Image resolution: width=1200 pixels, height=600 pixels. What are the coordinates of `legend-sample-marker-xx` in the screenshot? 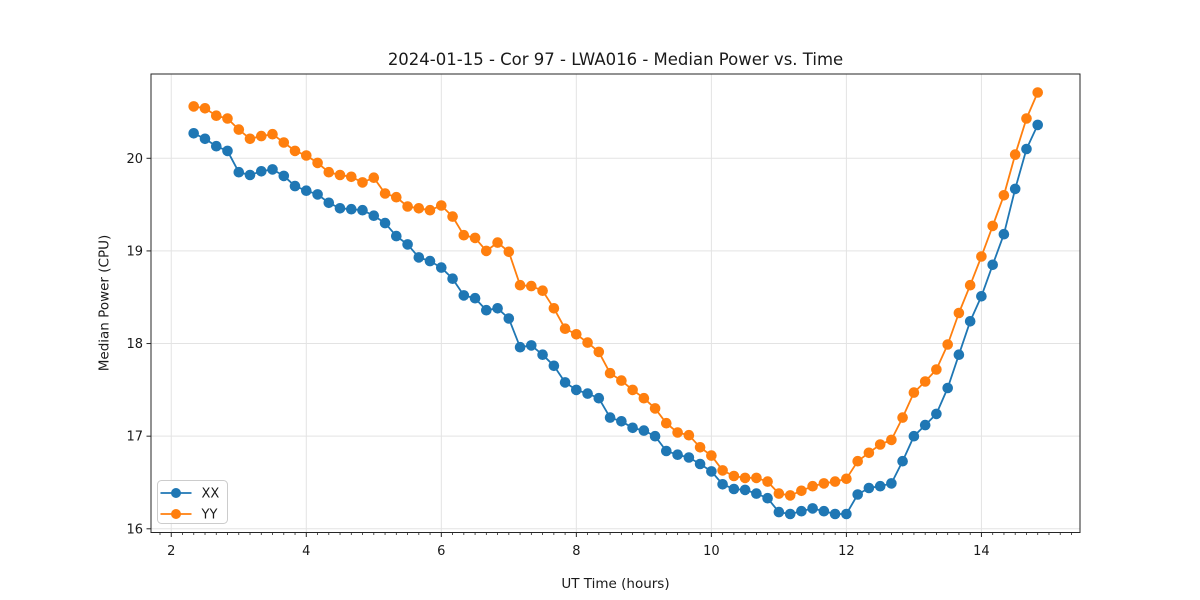 It's located at (176, 493).